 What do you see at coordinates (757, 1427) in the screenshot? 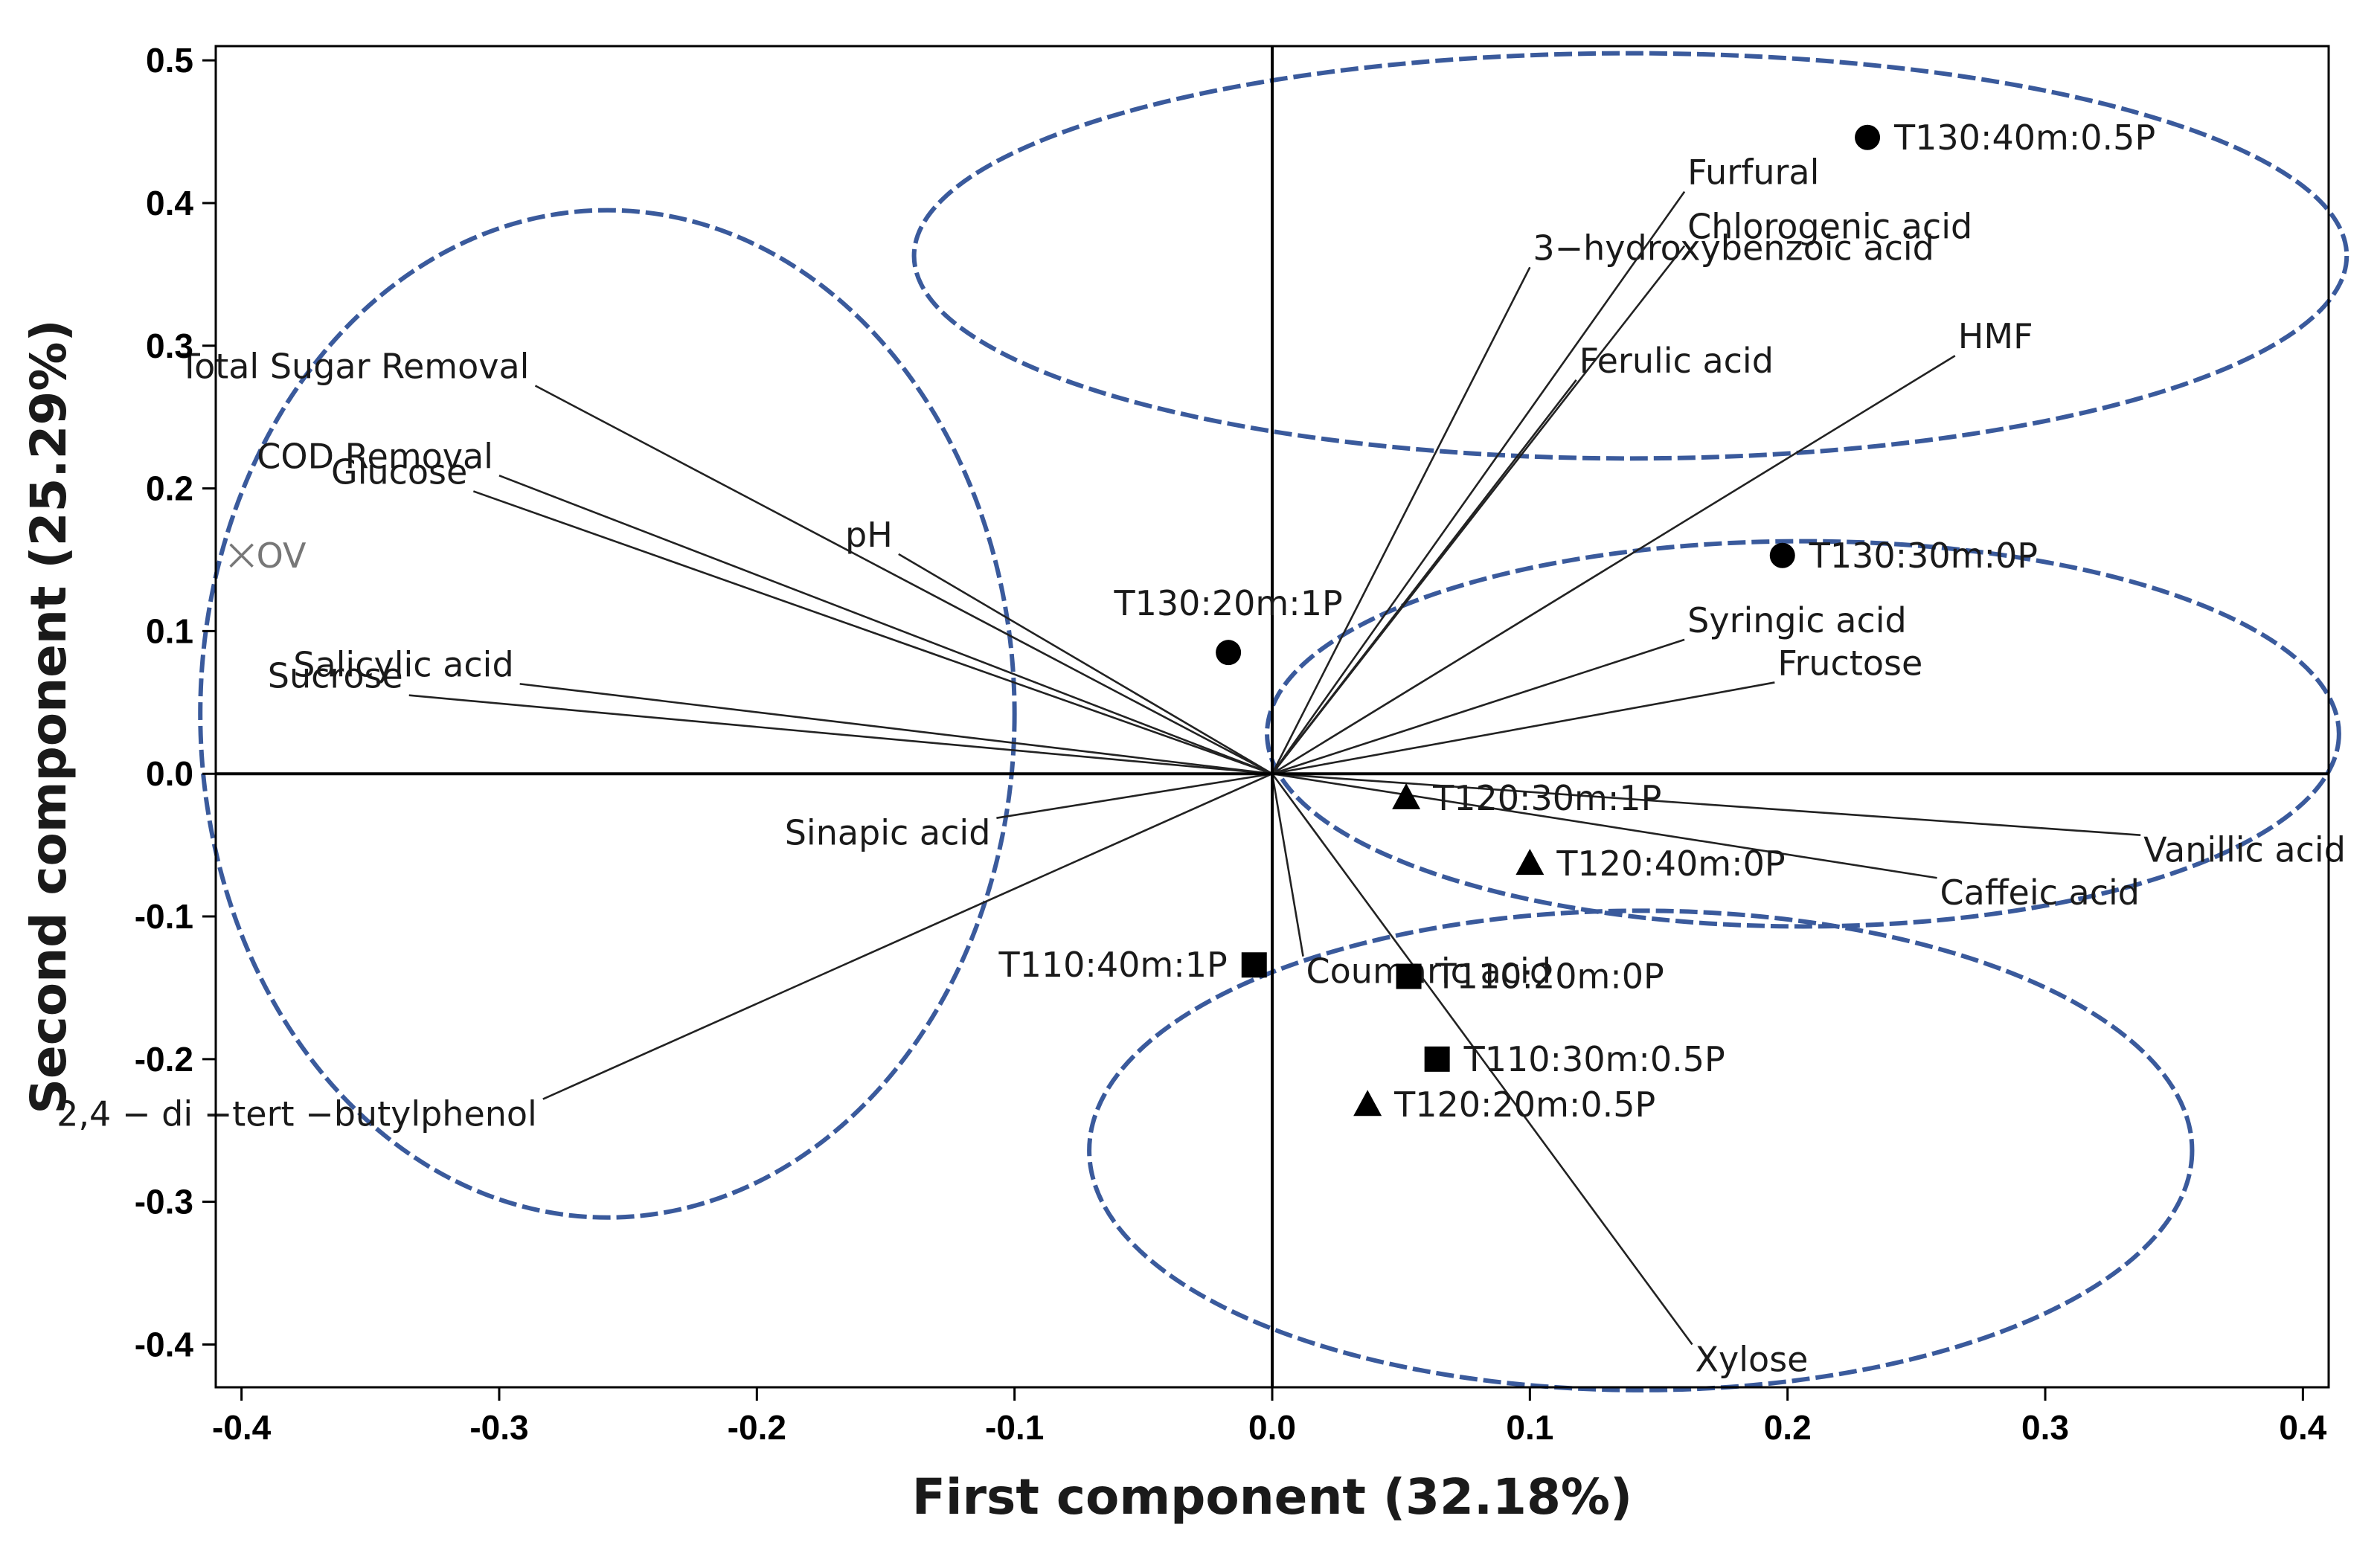
I see `x-tick-label: -0.2` at bounding box center [757, 1427].